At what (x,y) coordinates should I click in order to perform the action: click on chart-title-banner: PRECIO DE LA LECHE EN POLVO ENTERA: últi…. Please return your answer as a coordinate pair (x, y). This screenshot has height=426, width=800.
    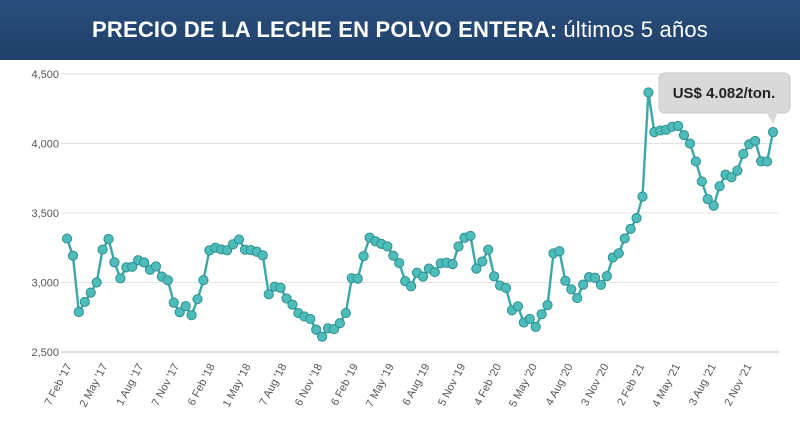
    Looking at the image, I should click on (400, 30).